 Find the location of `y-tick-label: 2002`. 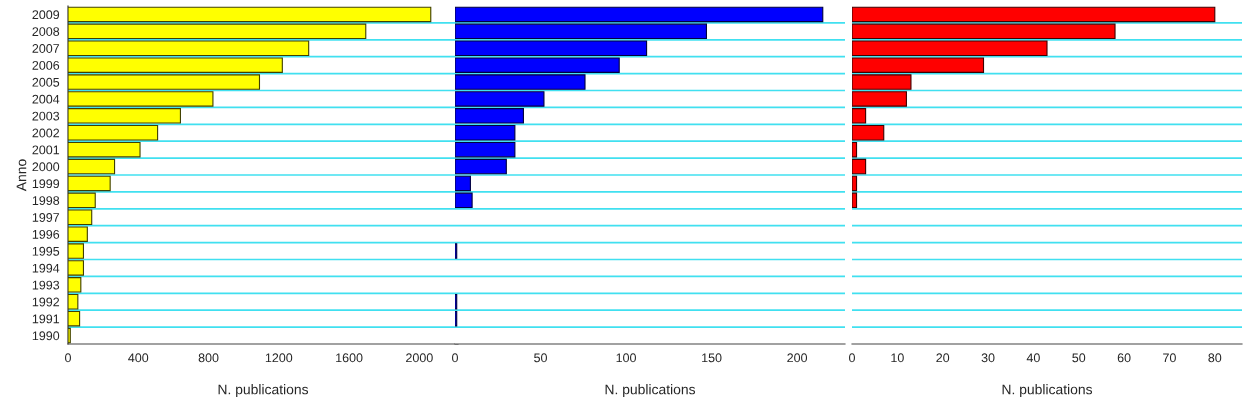

y-tick-label: 2002 is located at coordinates (46, 133).